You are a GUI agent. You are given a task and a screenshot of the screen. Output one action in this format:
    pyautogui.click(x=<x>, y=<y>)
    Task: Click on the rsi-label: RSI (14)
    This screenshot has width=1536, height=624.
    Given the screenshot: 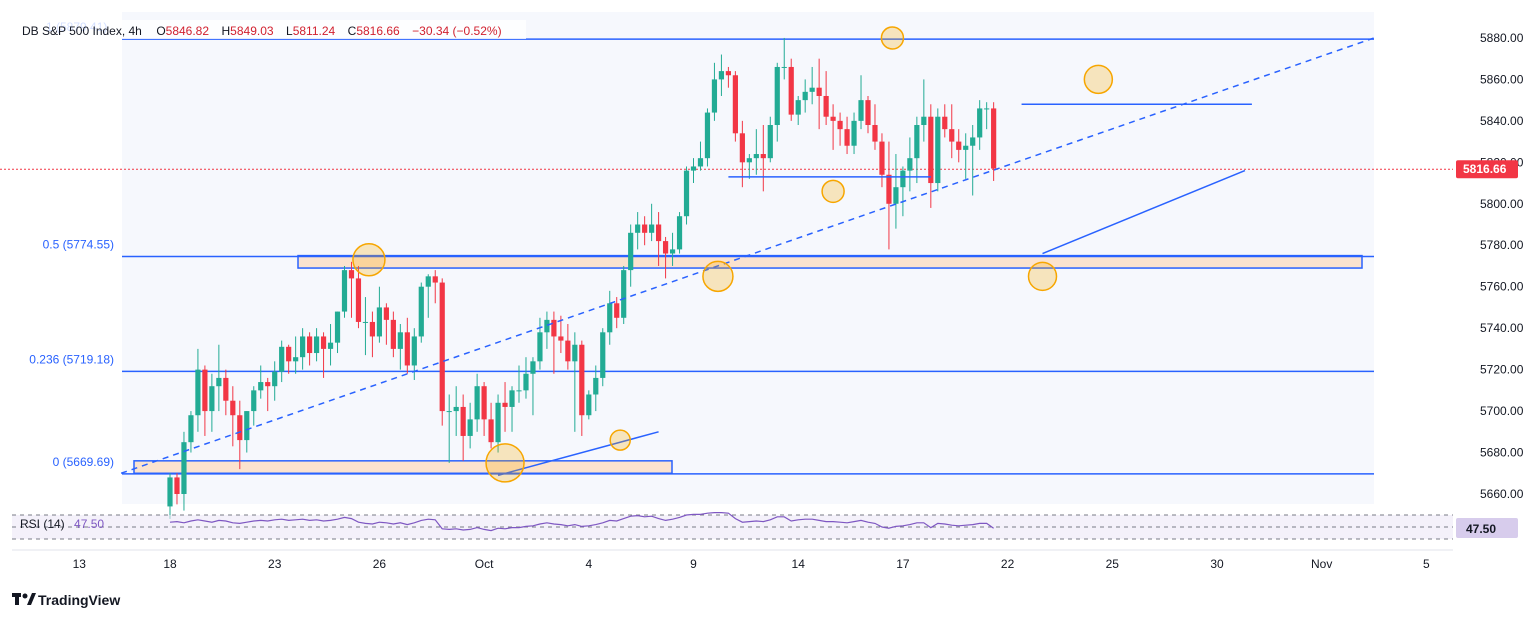 What is the action you would take?
    pyautogui.click(x=42, y=524)
    